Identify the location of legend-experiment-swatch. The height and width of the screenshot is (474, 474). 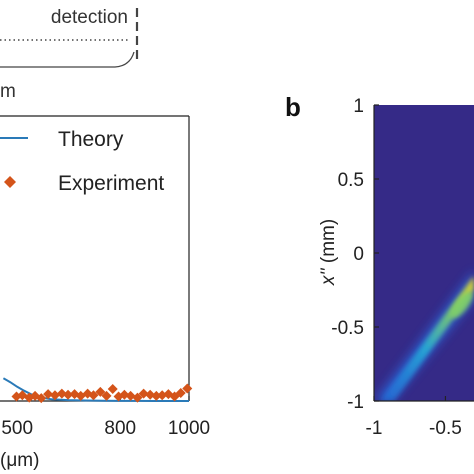
(10, 182).